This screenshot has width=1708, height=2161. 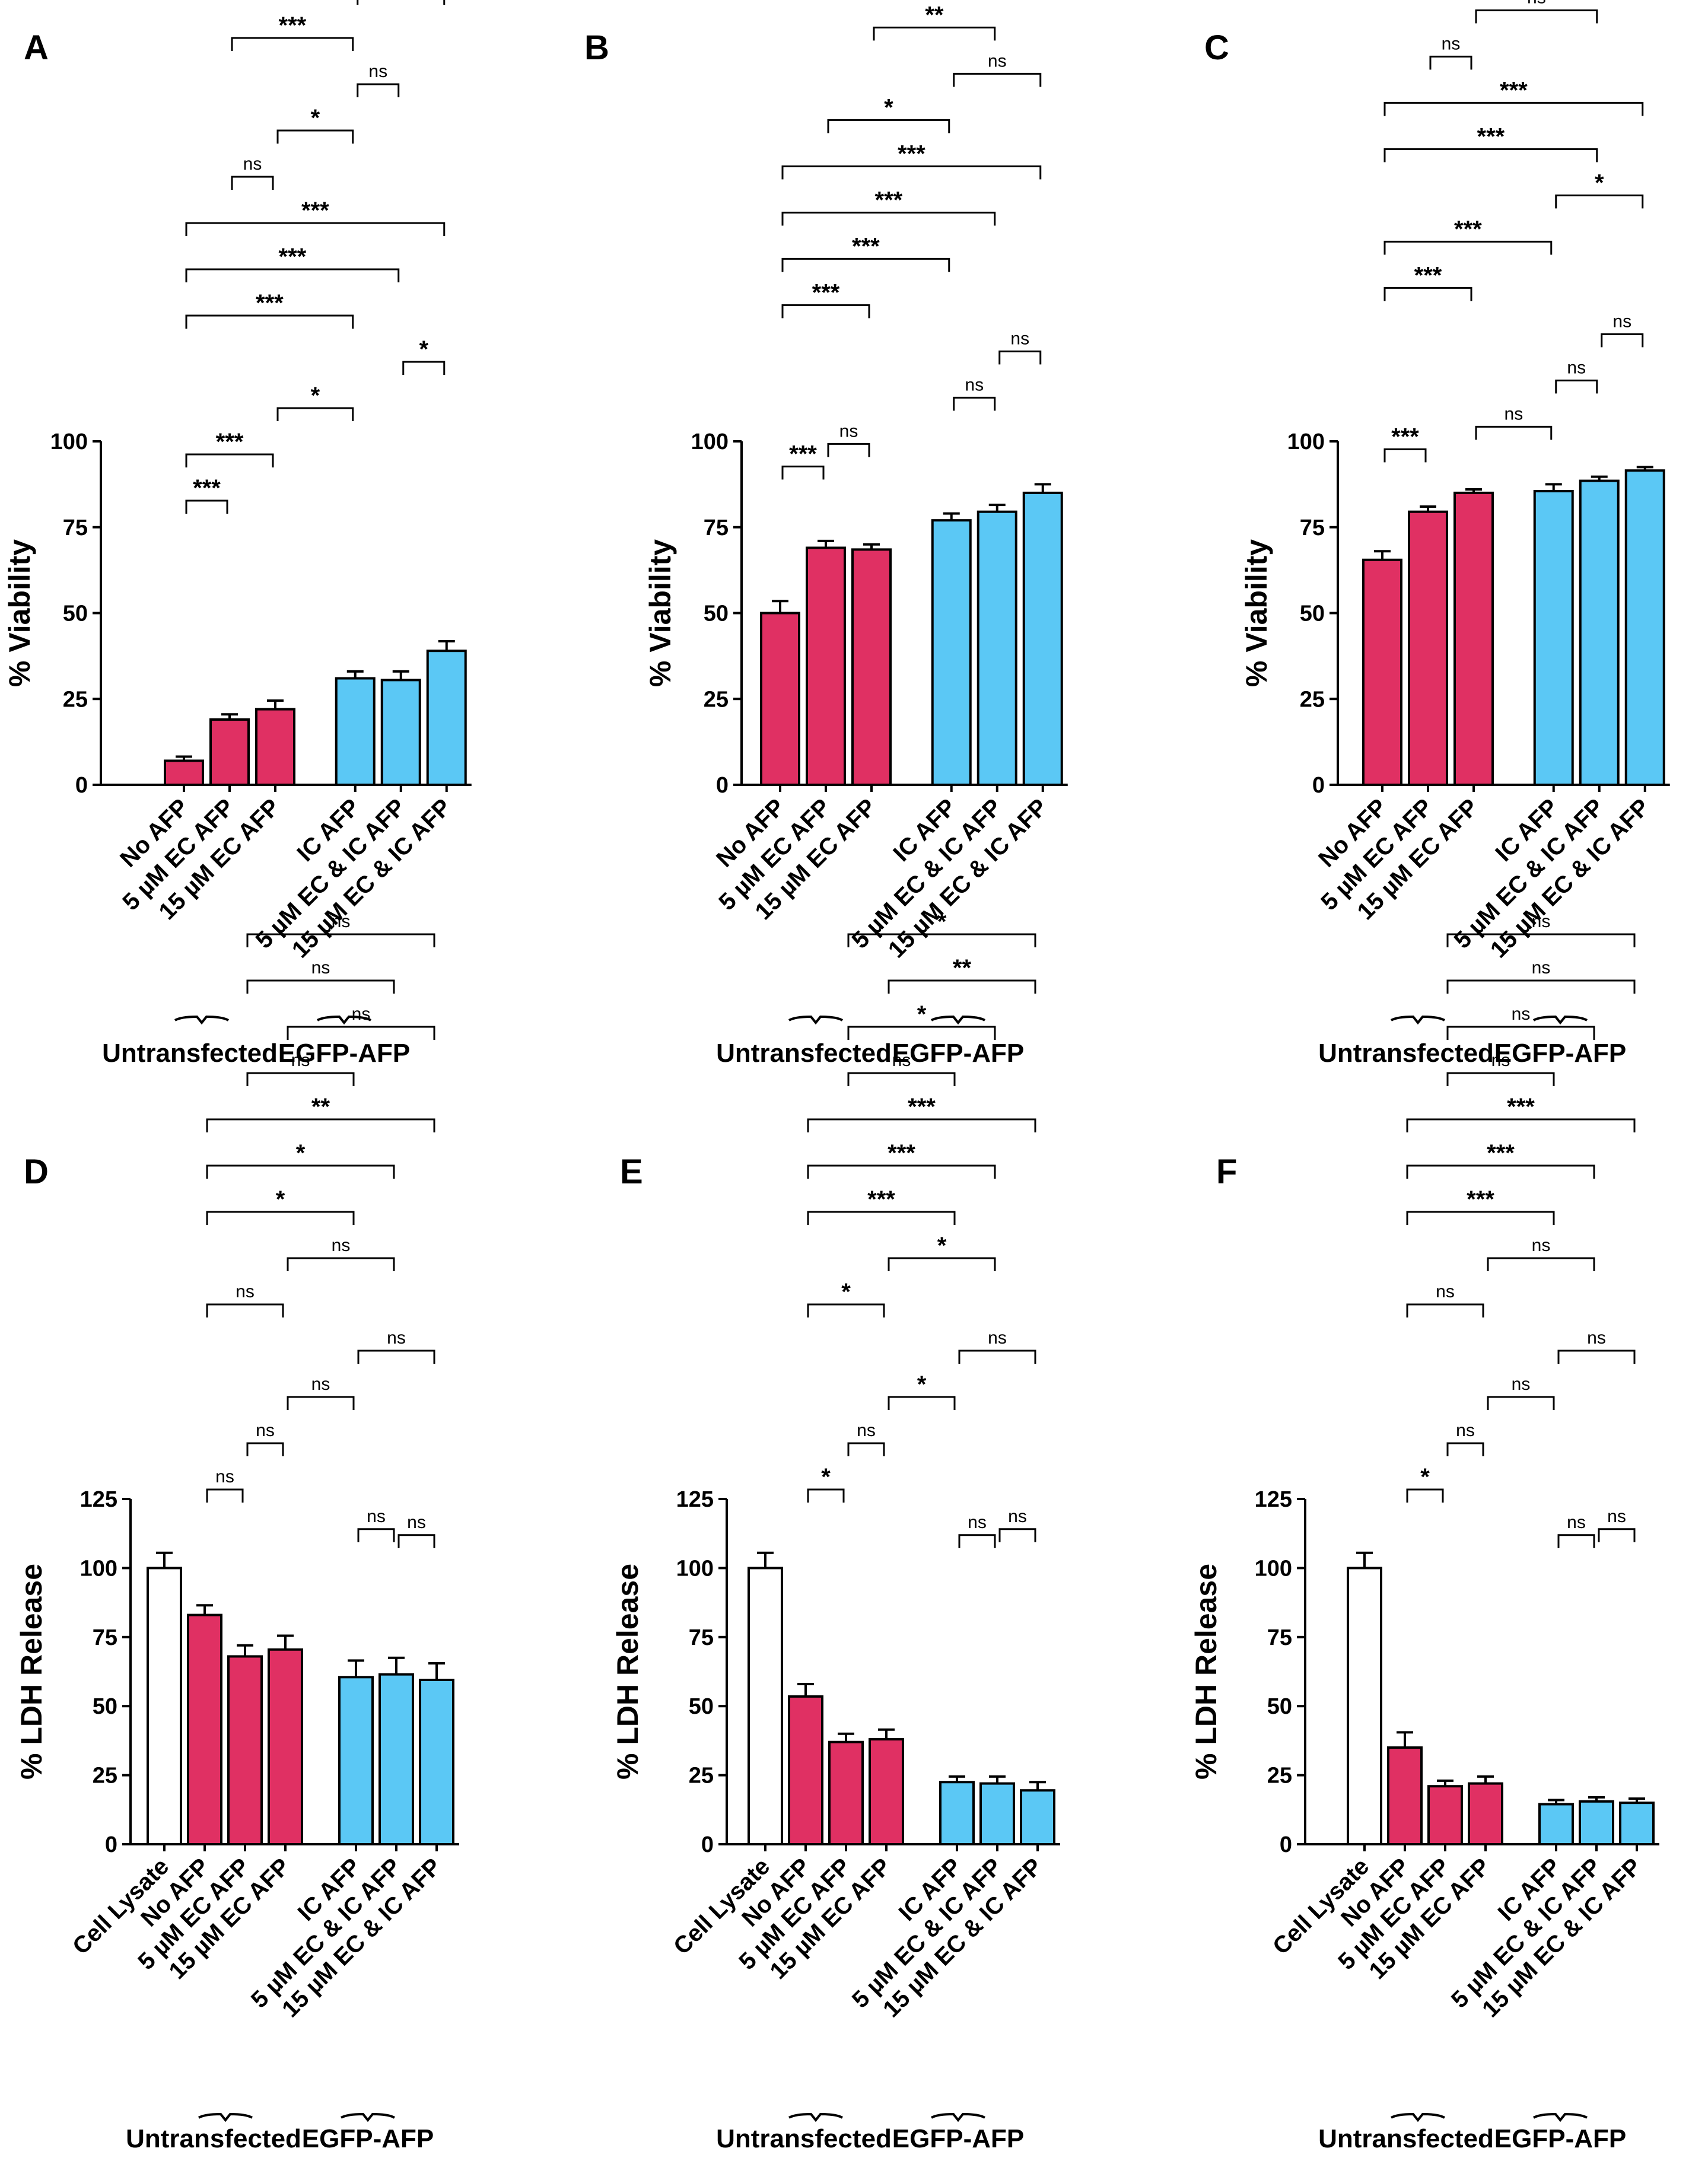 What do you see at coordinates (36, 1172) in the screenshot?
I see `panel-letter: D` at bounding box center [36, 1172].